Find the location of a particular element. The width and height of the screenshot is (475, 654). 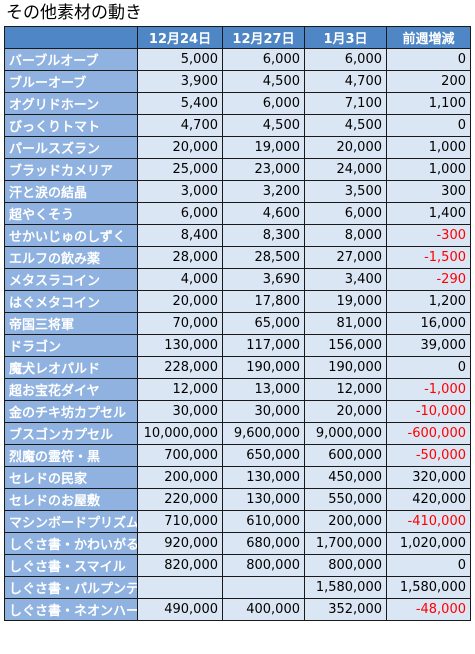

item-name: びっくりトマト is located at coordinates (71, 125).